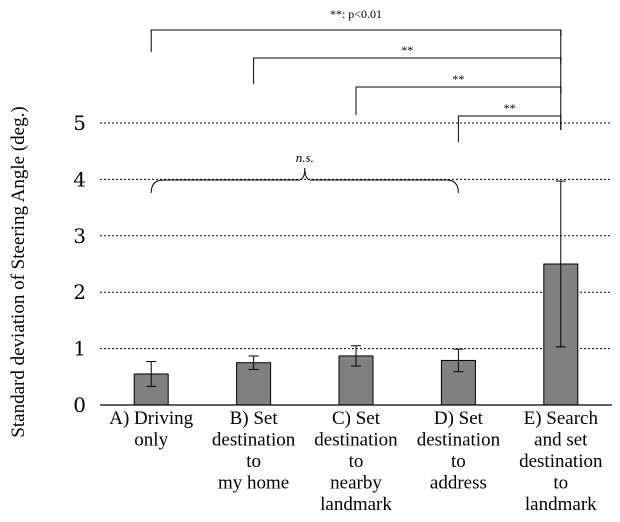 This screenshot has height=522, width=620. I want to click on x-category-label: B) Set destination to my home, so click(254, 451).